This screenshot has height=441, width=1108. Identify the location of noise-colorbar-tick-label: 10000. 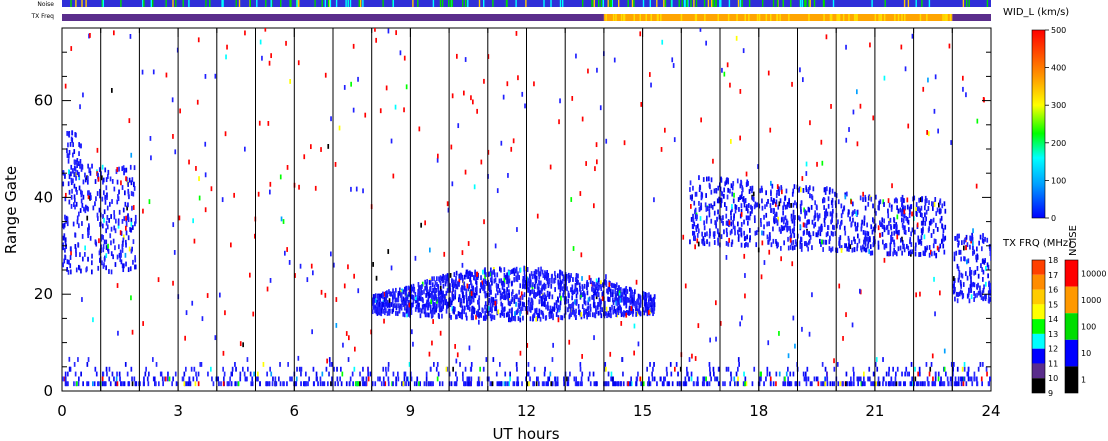
(1093, 273).